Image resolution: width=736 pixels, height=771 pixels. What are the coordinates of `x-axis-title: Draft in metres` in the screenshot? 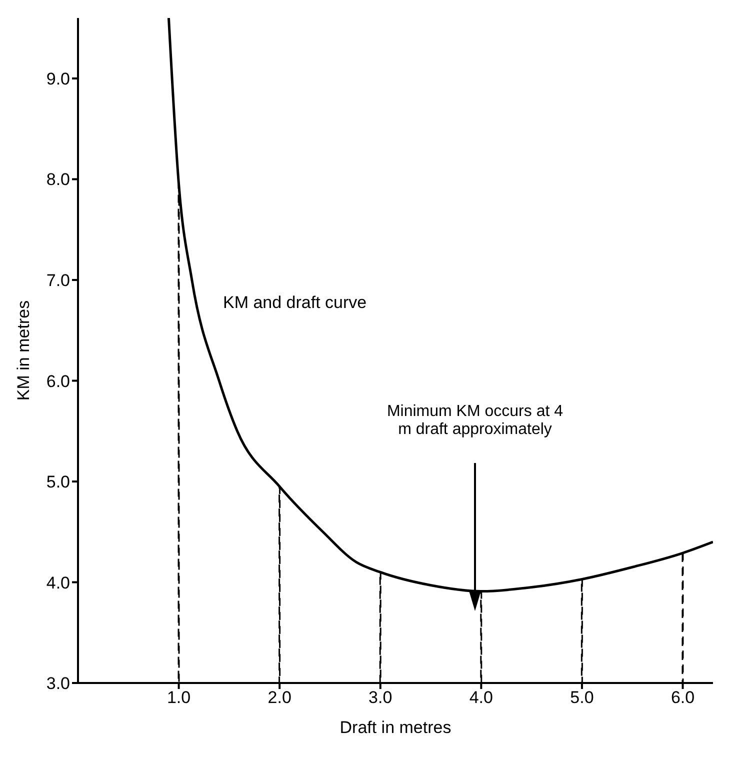 It's located at (396, 727).